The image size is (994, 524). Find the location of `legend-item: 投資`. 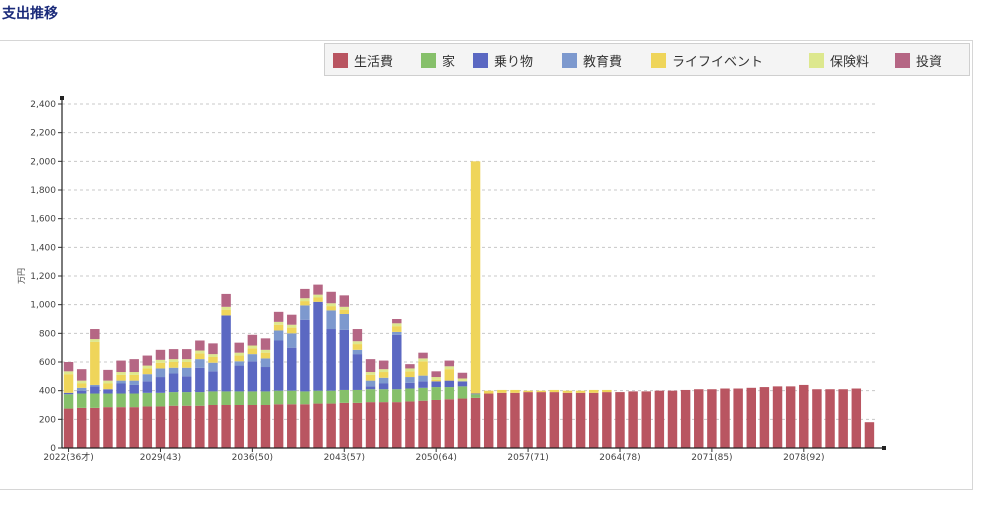

legend-item: 投資 is located at coordinates (918, 61).